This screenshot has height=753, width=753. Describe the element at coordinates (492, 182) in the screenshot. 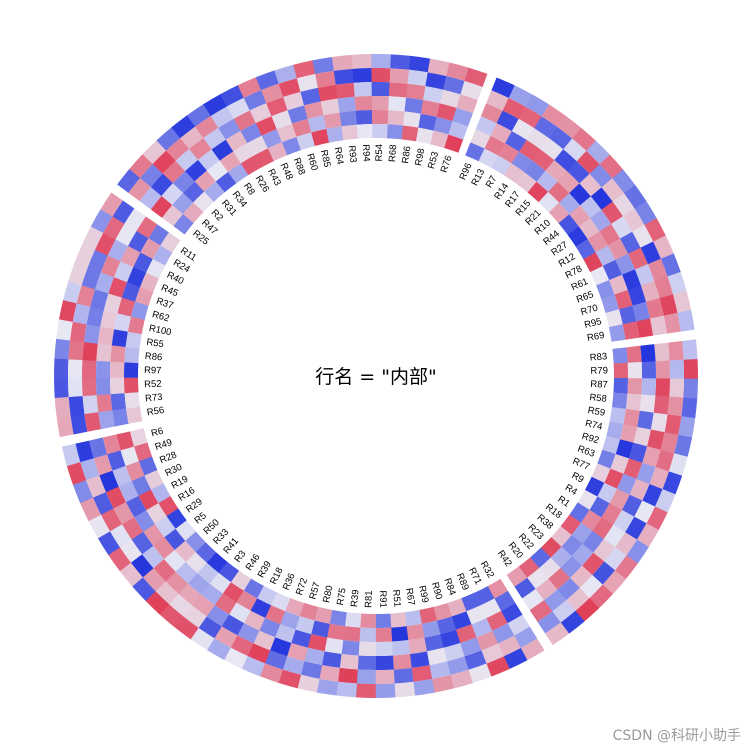

I see `row-label: R7` at that location.